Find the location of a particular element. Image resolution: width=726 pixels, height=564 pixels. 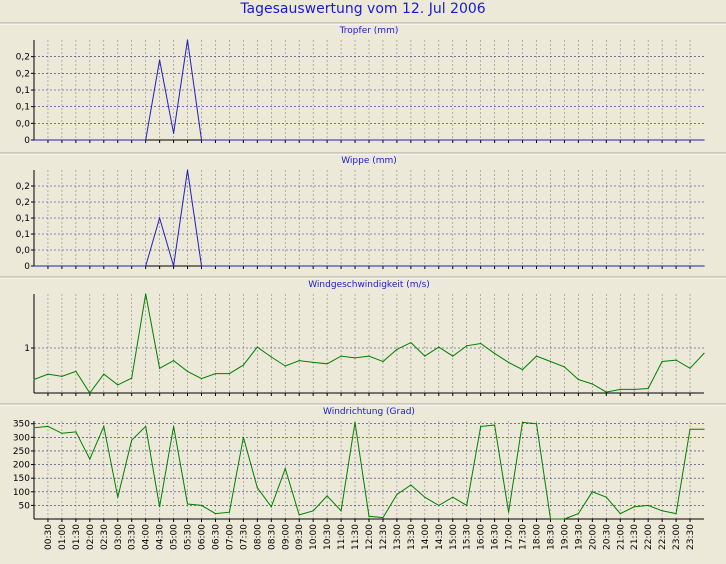

y-tick-label: 1 is located at coordinates (27, 349).